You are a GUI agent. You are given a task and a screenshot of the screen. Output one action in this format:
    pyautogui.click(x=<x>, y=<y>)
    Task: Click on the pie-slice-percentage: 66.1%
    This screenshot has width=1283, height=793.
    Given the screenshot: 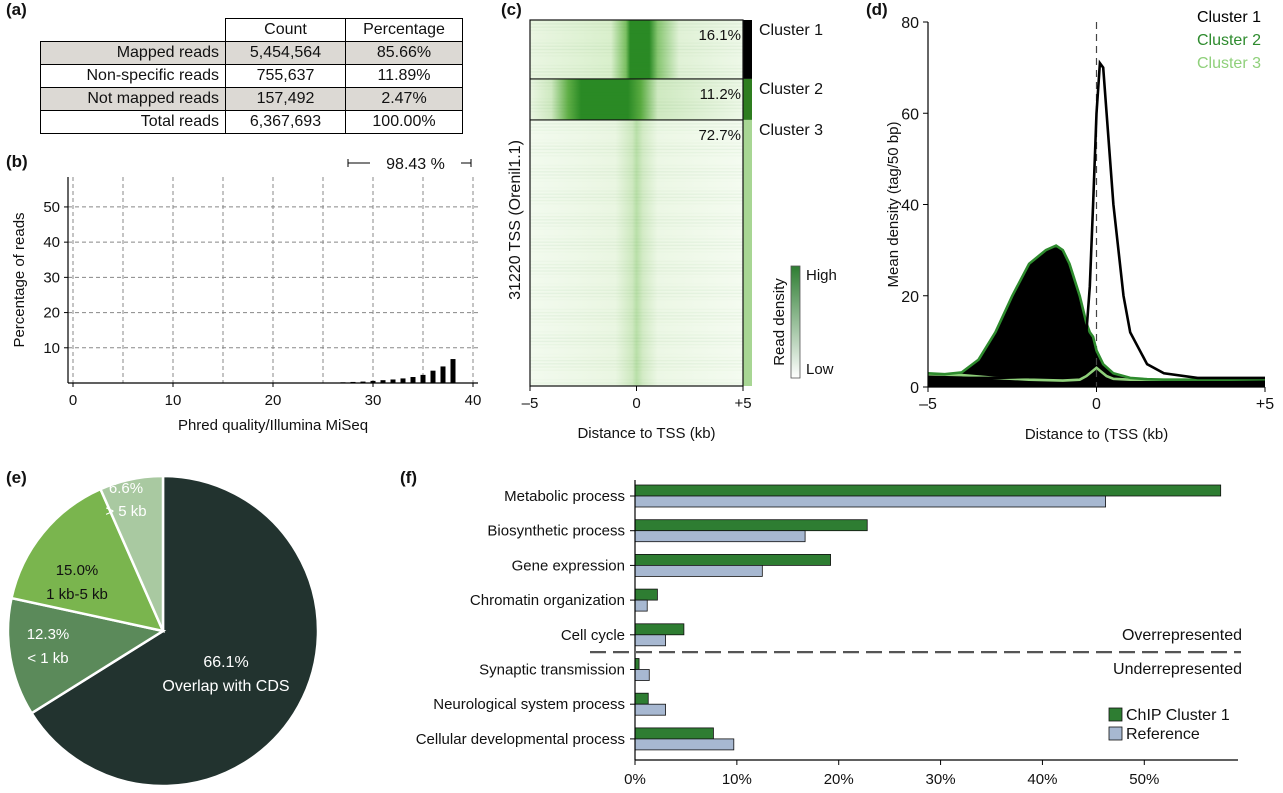 What is the action you would take?
    pyautogui.click(x=225, y=662)
    